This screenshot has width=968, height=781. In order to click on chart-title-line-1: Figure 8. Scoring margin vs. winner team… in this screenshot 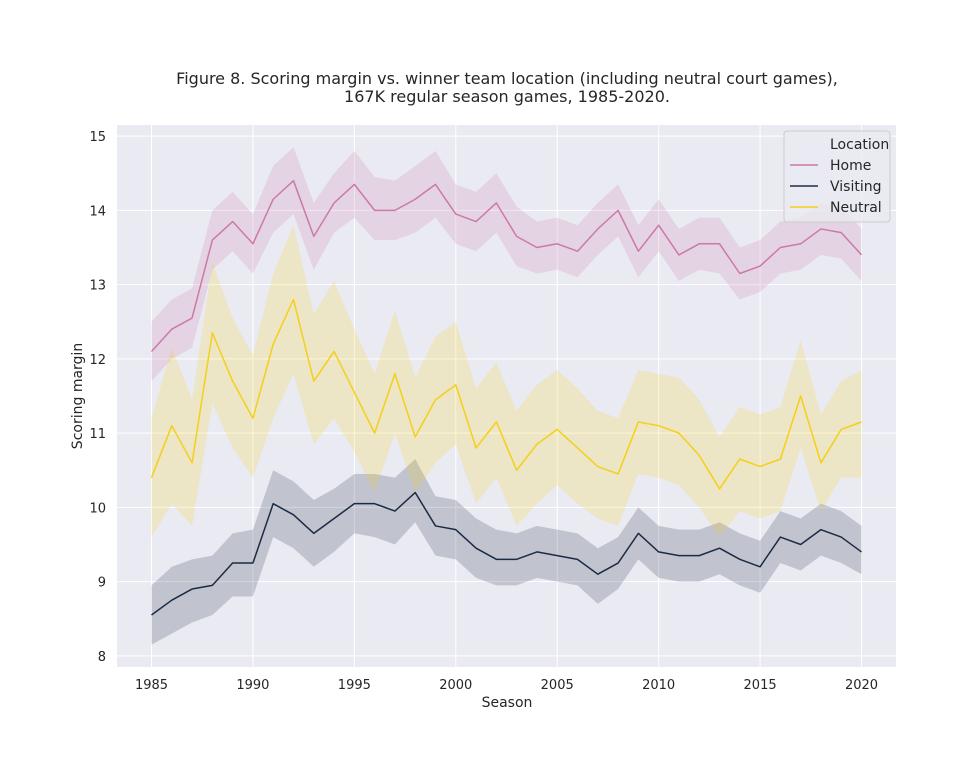, I will do `click(507, 78)`.